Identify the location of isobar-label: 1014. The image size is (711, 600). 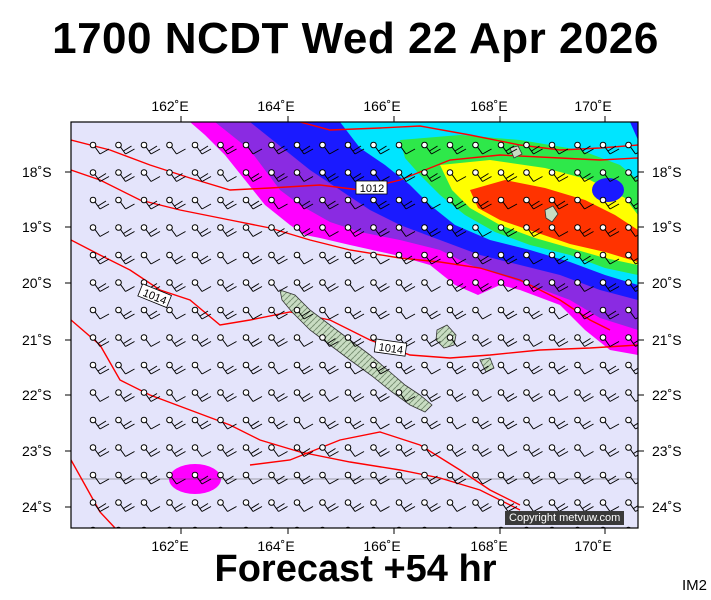
(391, 348).